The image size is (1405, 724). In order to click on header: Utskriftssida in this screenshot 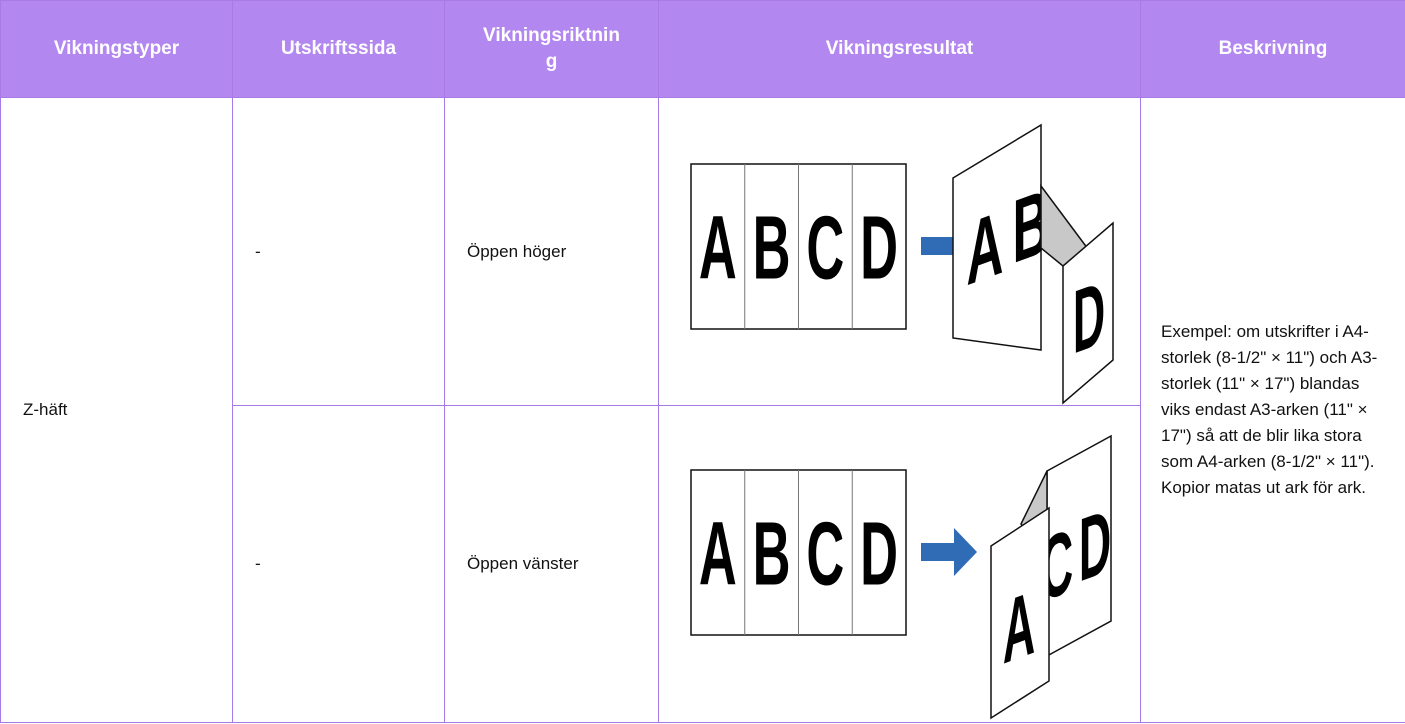, I will do `click(338, 49)`.